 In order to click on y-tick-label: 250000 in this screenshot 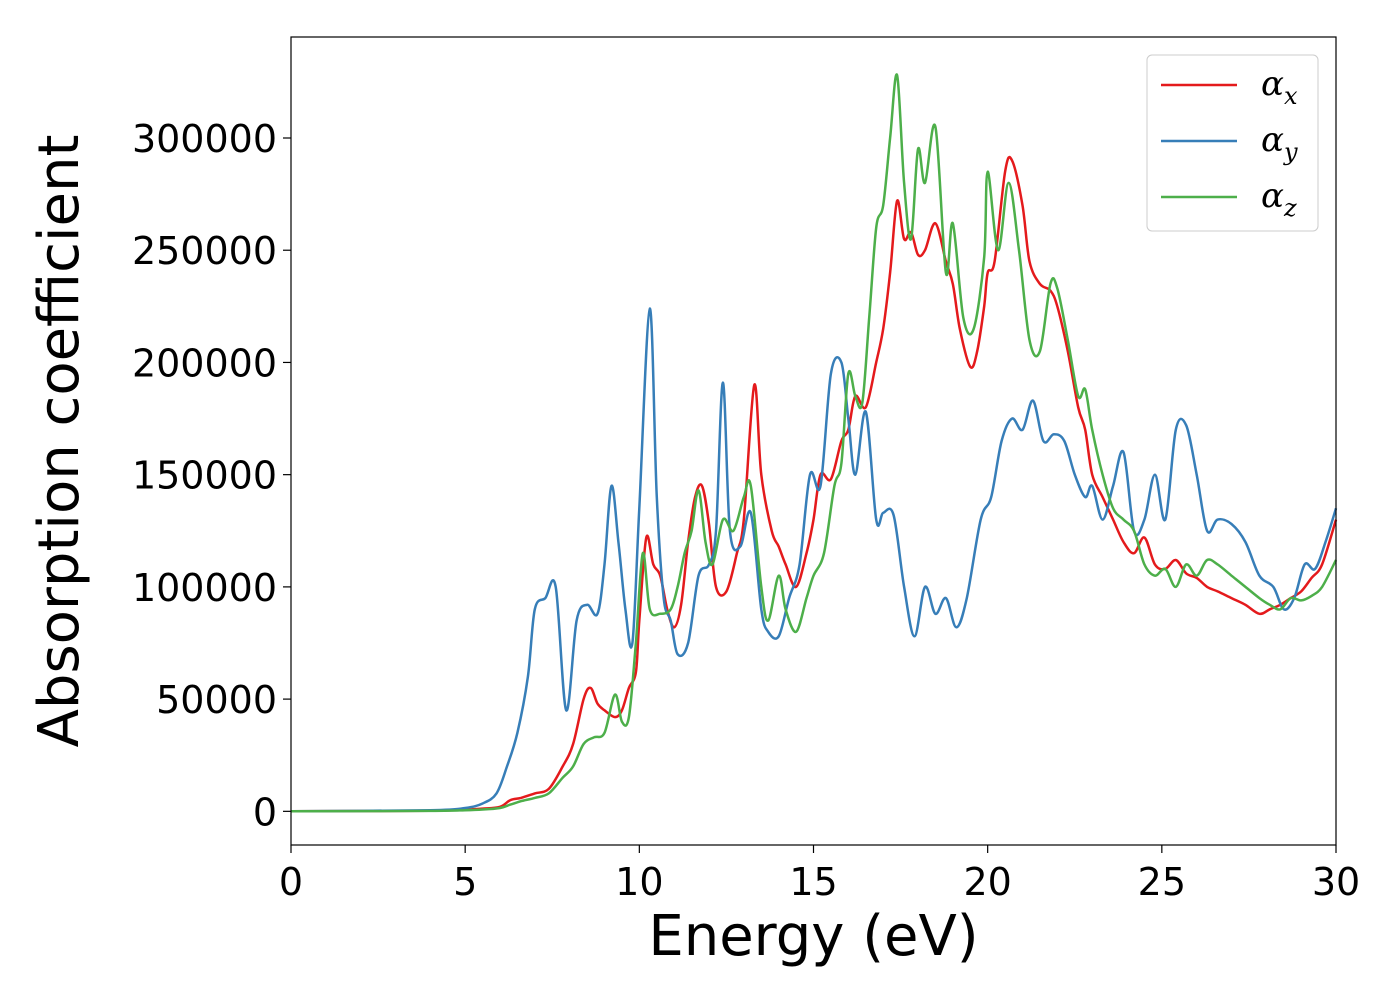, I will do `click(204, 251)`.